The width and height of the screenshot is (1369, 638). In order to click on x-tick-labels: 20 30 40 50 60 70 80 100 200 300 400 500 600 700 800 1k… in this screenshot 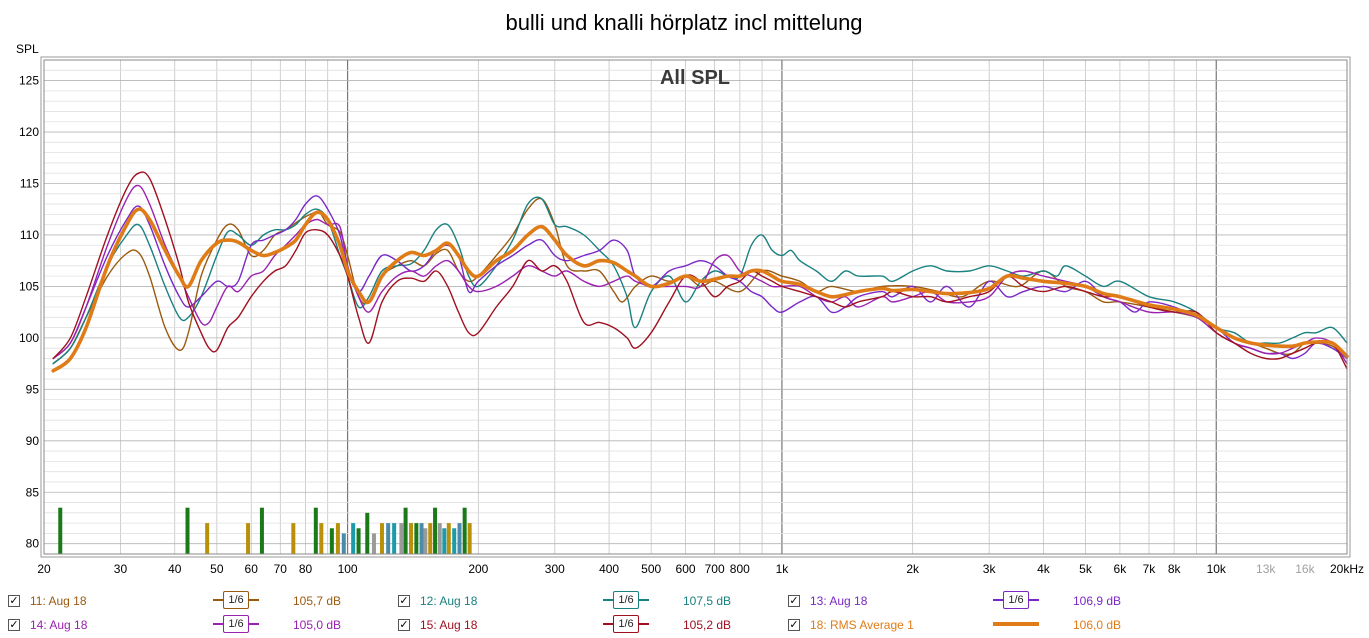, I will do `click(700, 569)`.